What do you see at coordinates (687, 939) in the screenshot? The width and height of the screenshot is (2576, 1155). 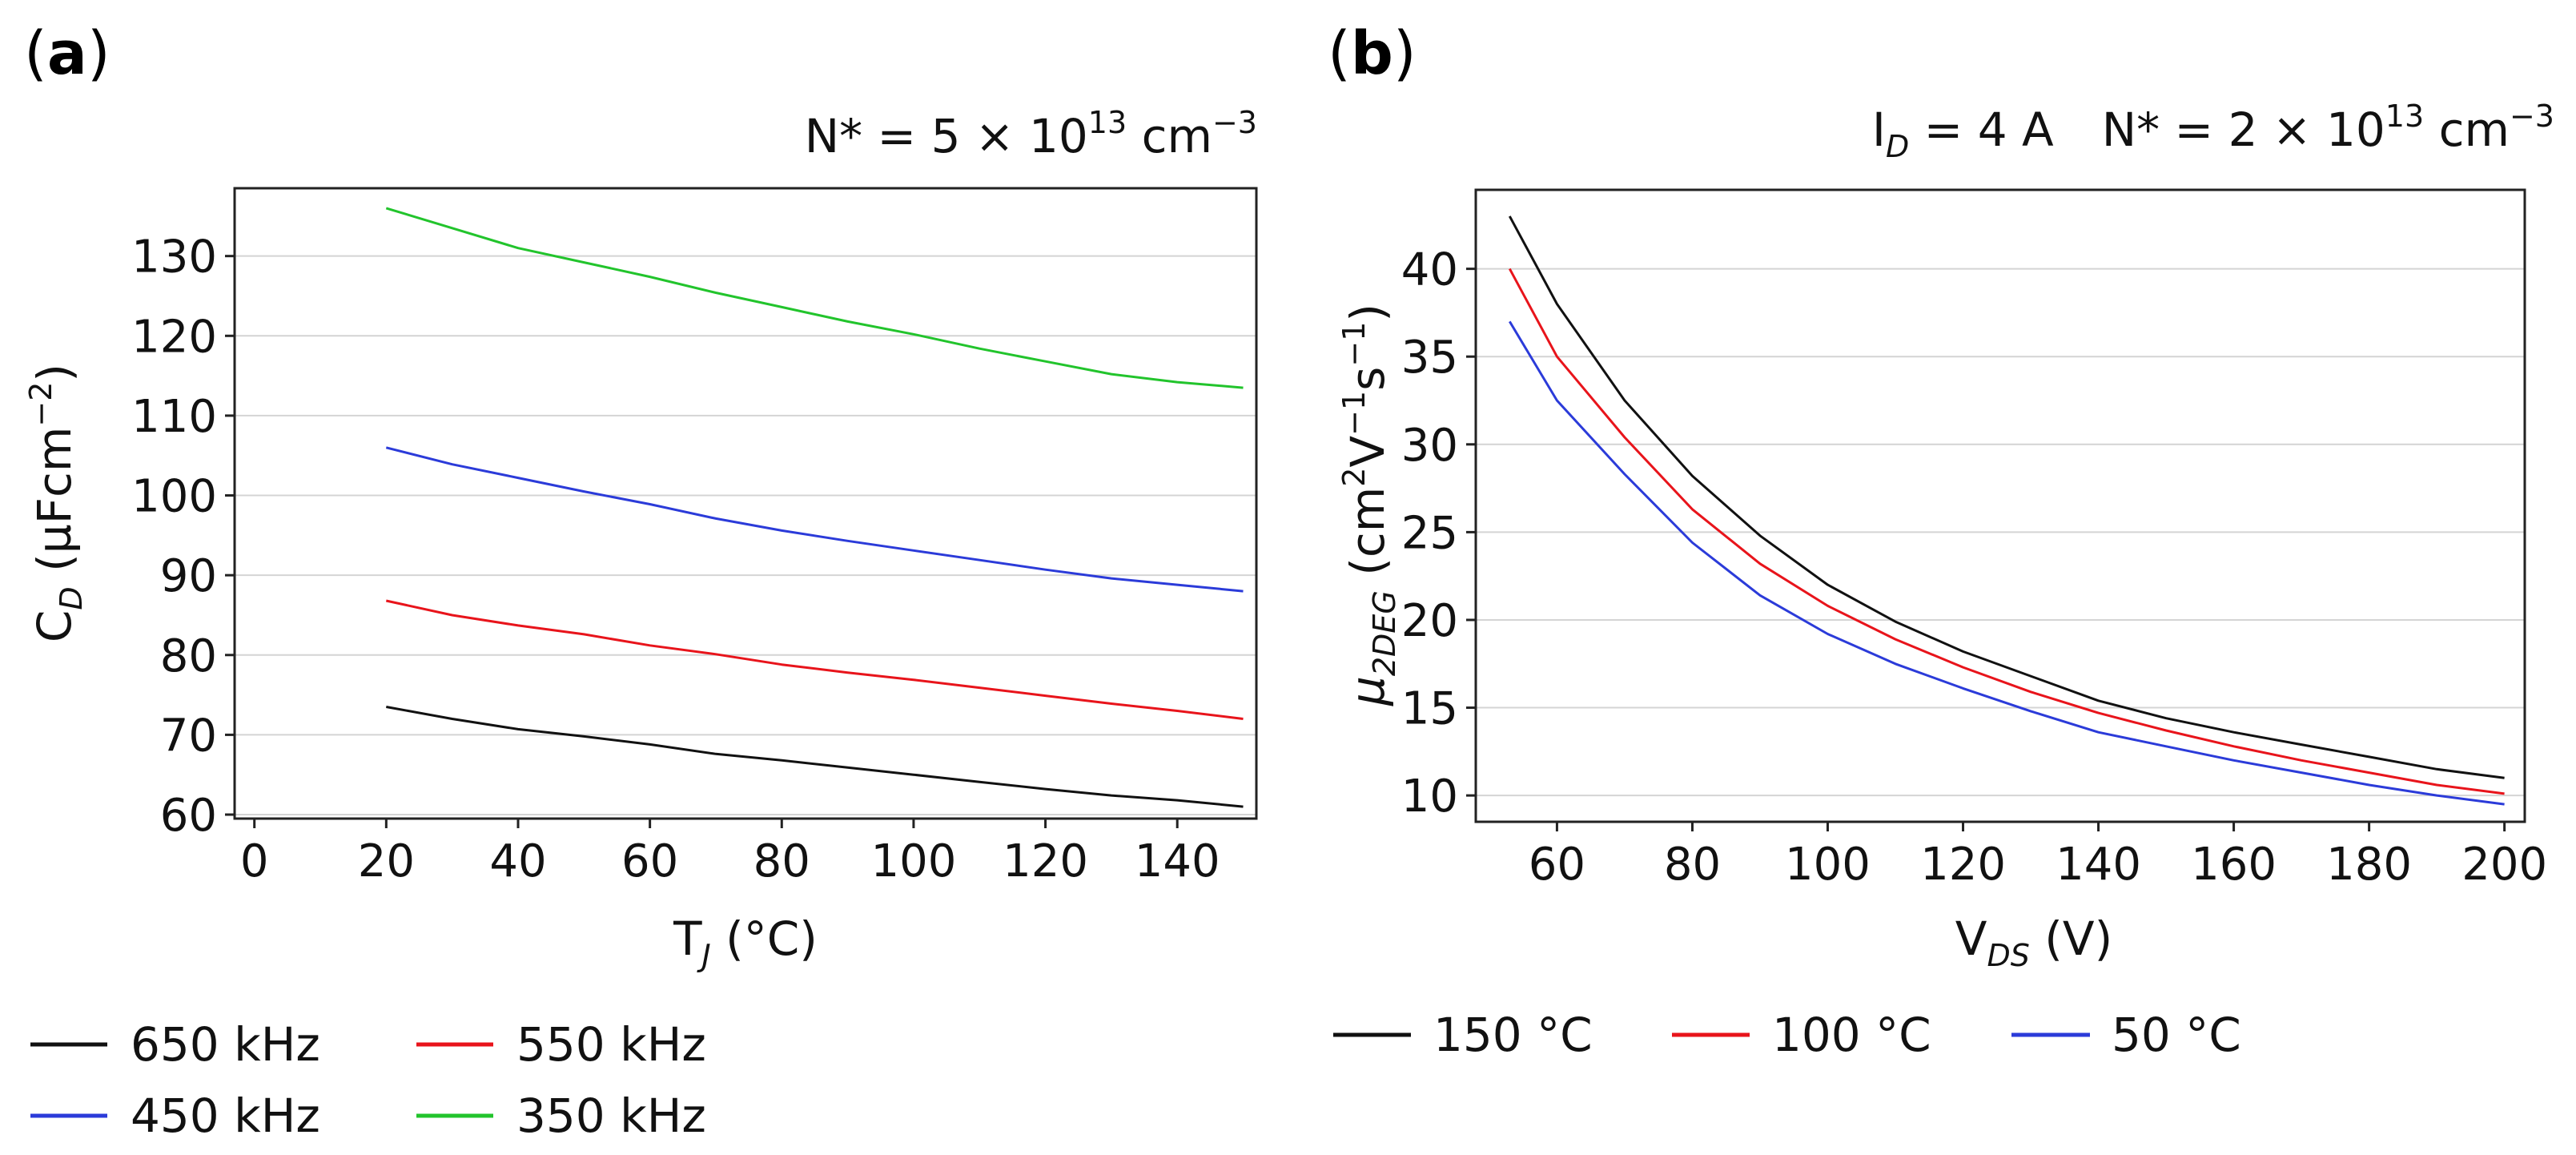 I see `panel-a-xlabel-main: T` at bounding box center [687, 939].